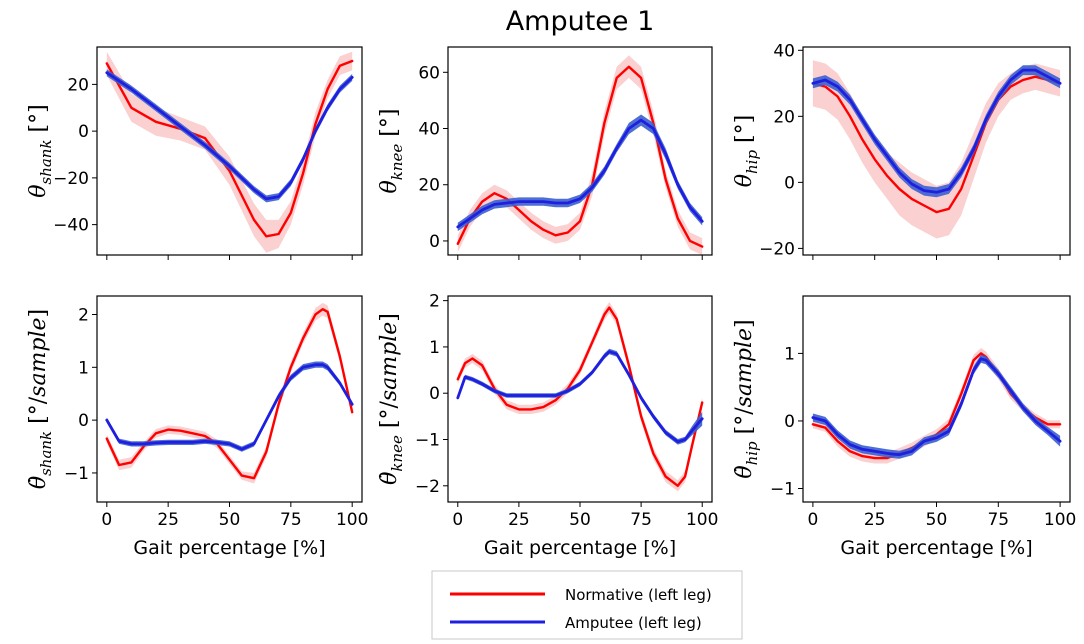 The height and width of the screenshot is (644, 1084). I want to click on xaxis-label-knee_dot: Gait percentage [%], so click(580, 548).